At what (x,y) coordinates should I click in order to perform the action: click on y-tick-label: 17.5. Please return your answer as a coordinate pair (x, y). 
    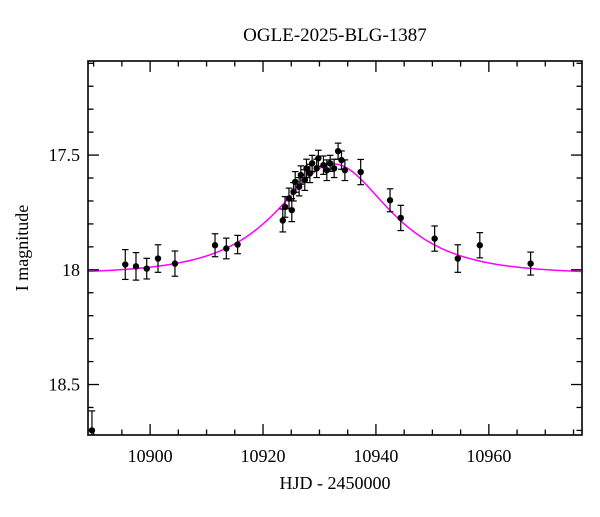
    Looking at the image, I should click on (65, 155).